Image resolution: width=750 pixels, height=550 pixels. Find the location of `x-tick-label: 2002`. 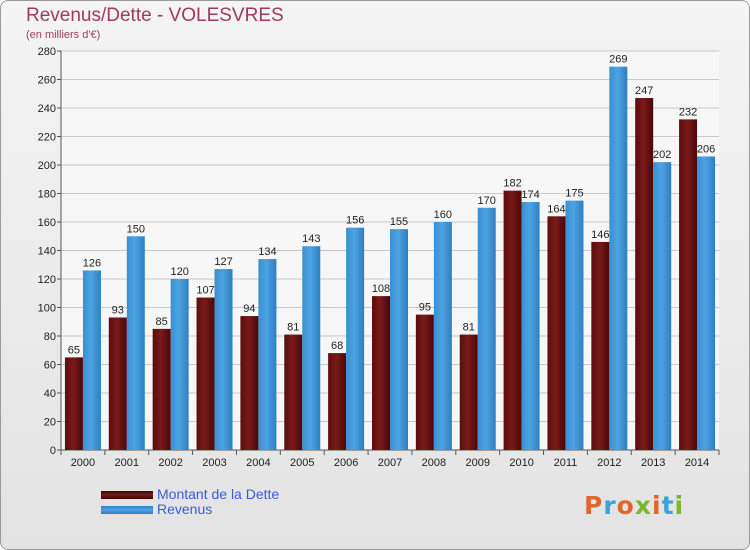

x-tick-label: 2002 is located at coordinates (170, 463).